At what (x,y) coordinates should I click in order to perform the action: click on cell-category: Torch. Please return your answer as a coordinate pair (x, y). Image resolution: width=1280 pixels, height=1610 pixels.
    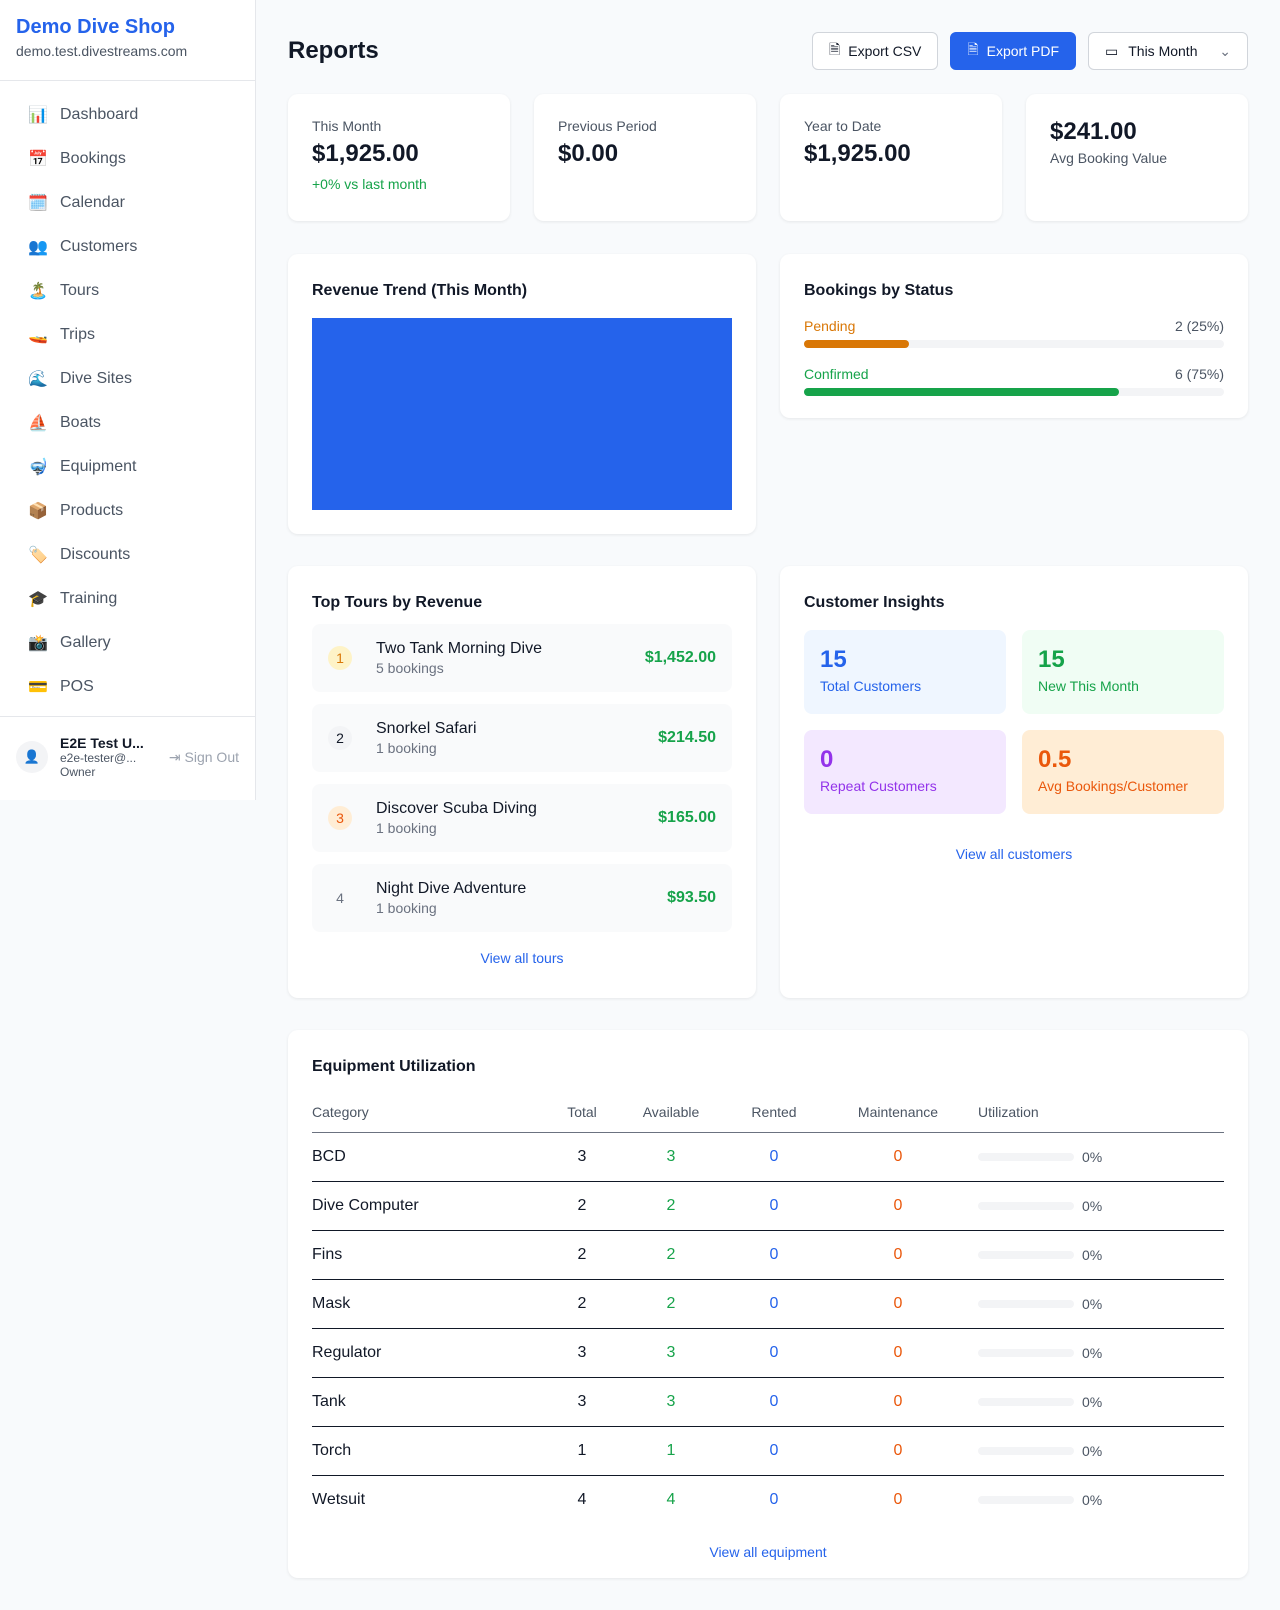
    Looking at the image, I should click on (432, 1451).